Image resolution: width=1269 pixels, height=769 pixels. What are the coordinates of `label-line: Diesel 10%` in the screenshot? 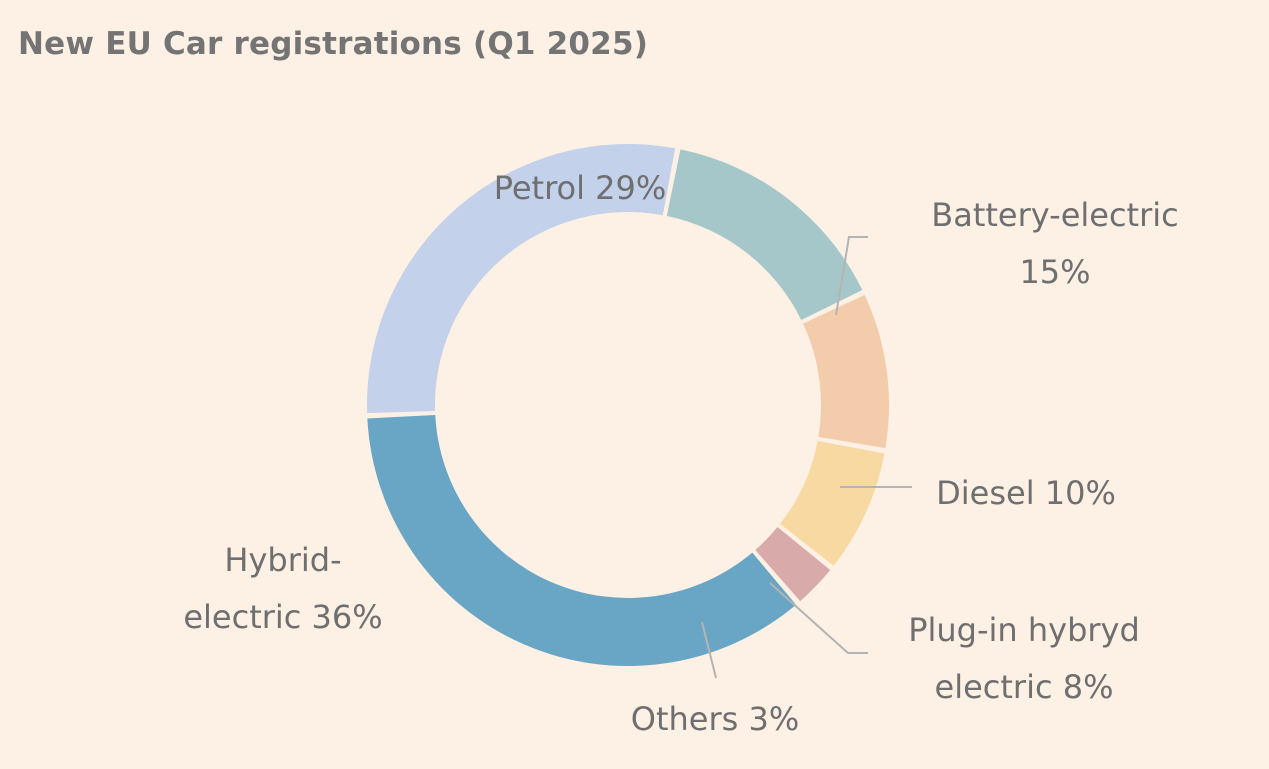 It's located at (1026, 493).